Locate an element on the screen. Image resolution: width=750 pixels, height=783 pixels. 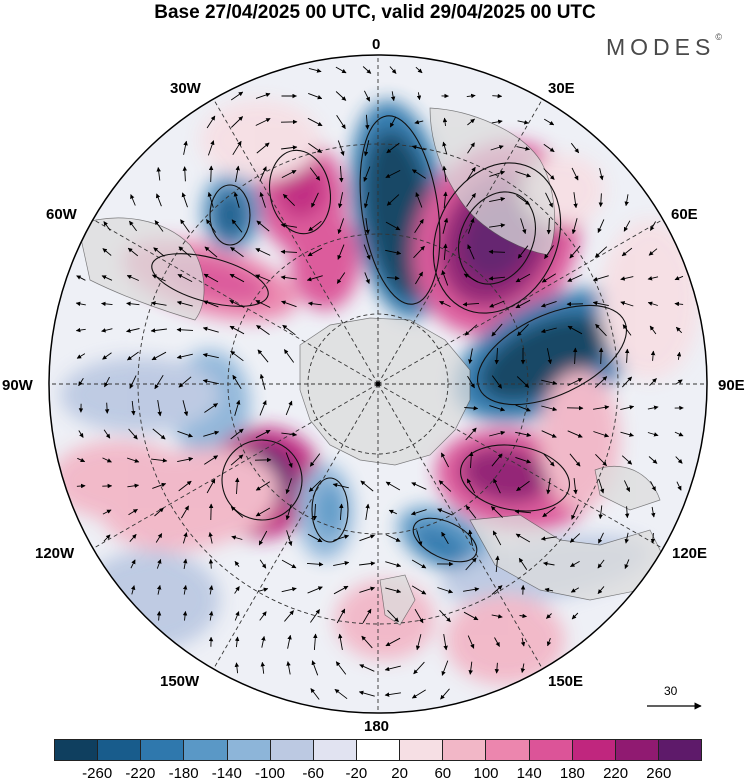
lon-label-90e: 90E is located at coordinates (731, 385).